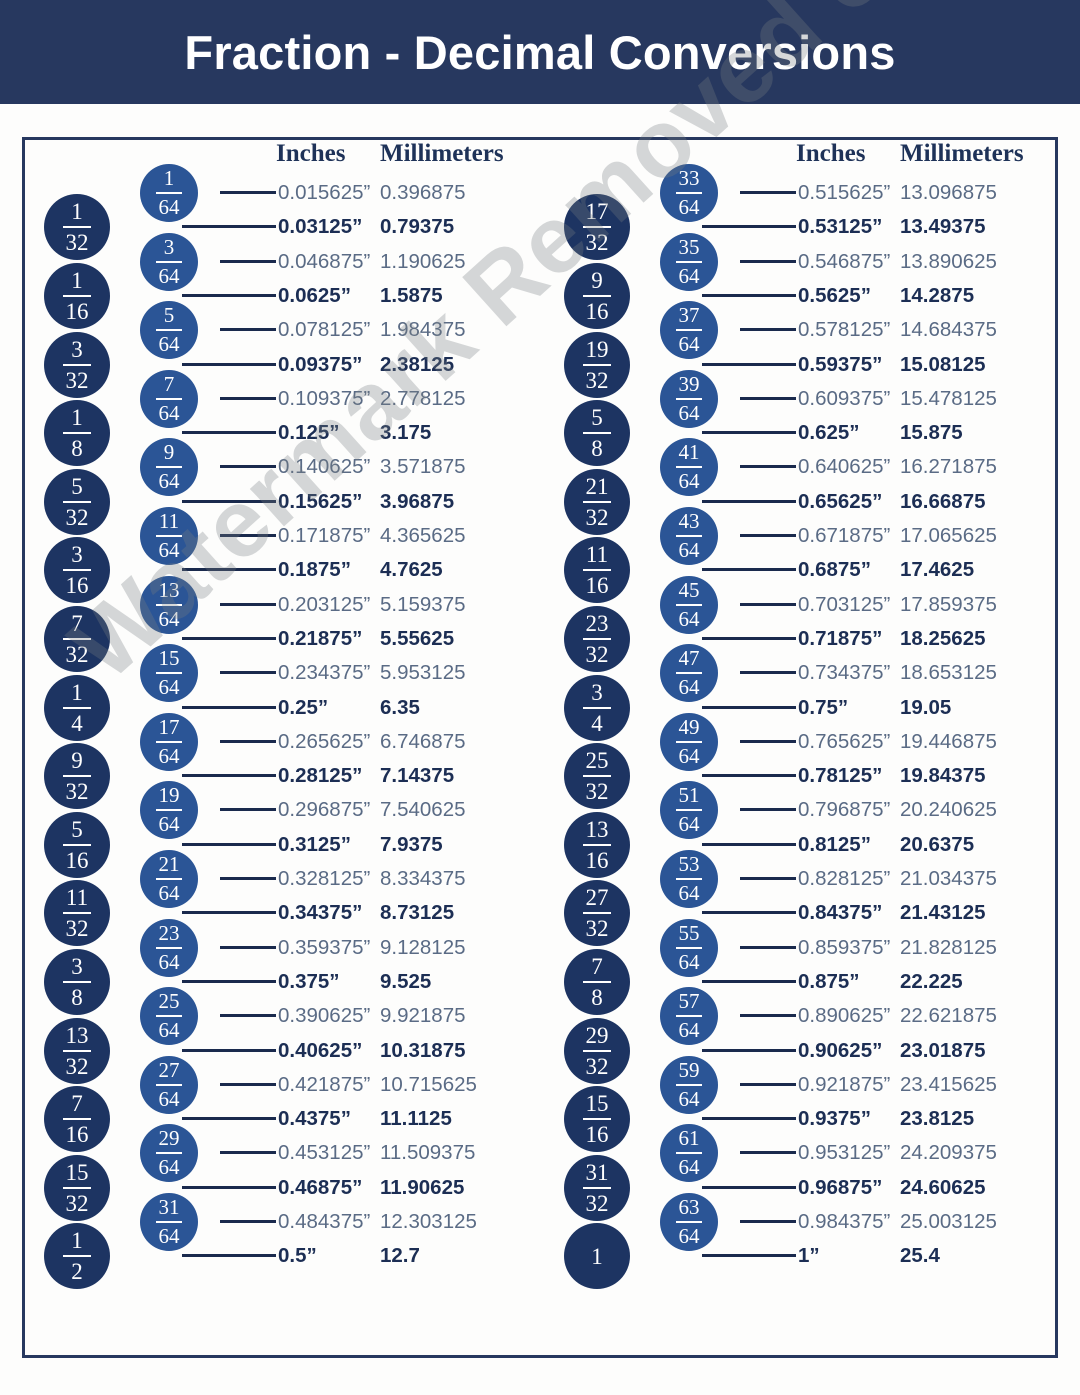  Describe the element at coordinates (943, 638) in the screenshot. I see `millimeters-value: 18.25625` at that location.